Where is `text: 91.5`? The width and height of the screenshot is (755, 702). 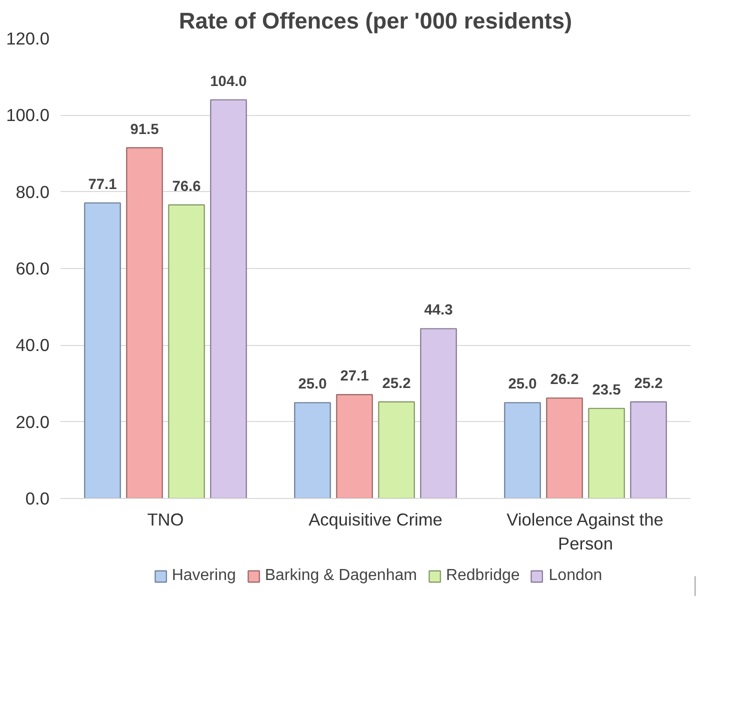 text: 91.5 is located at coordinates (144, 130).